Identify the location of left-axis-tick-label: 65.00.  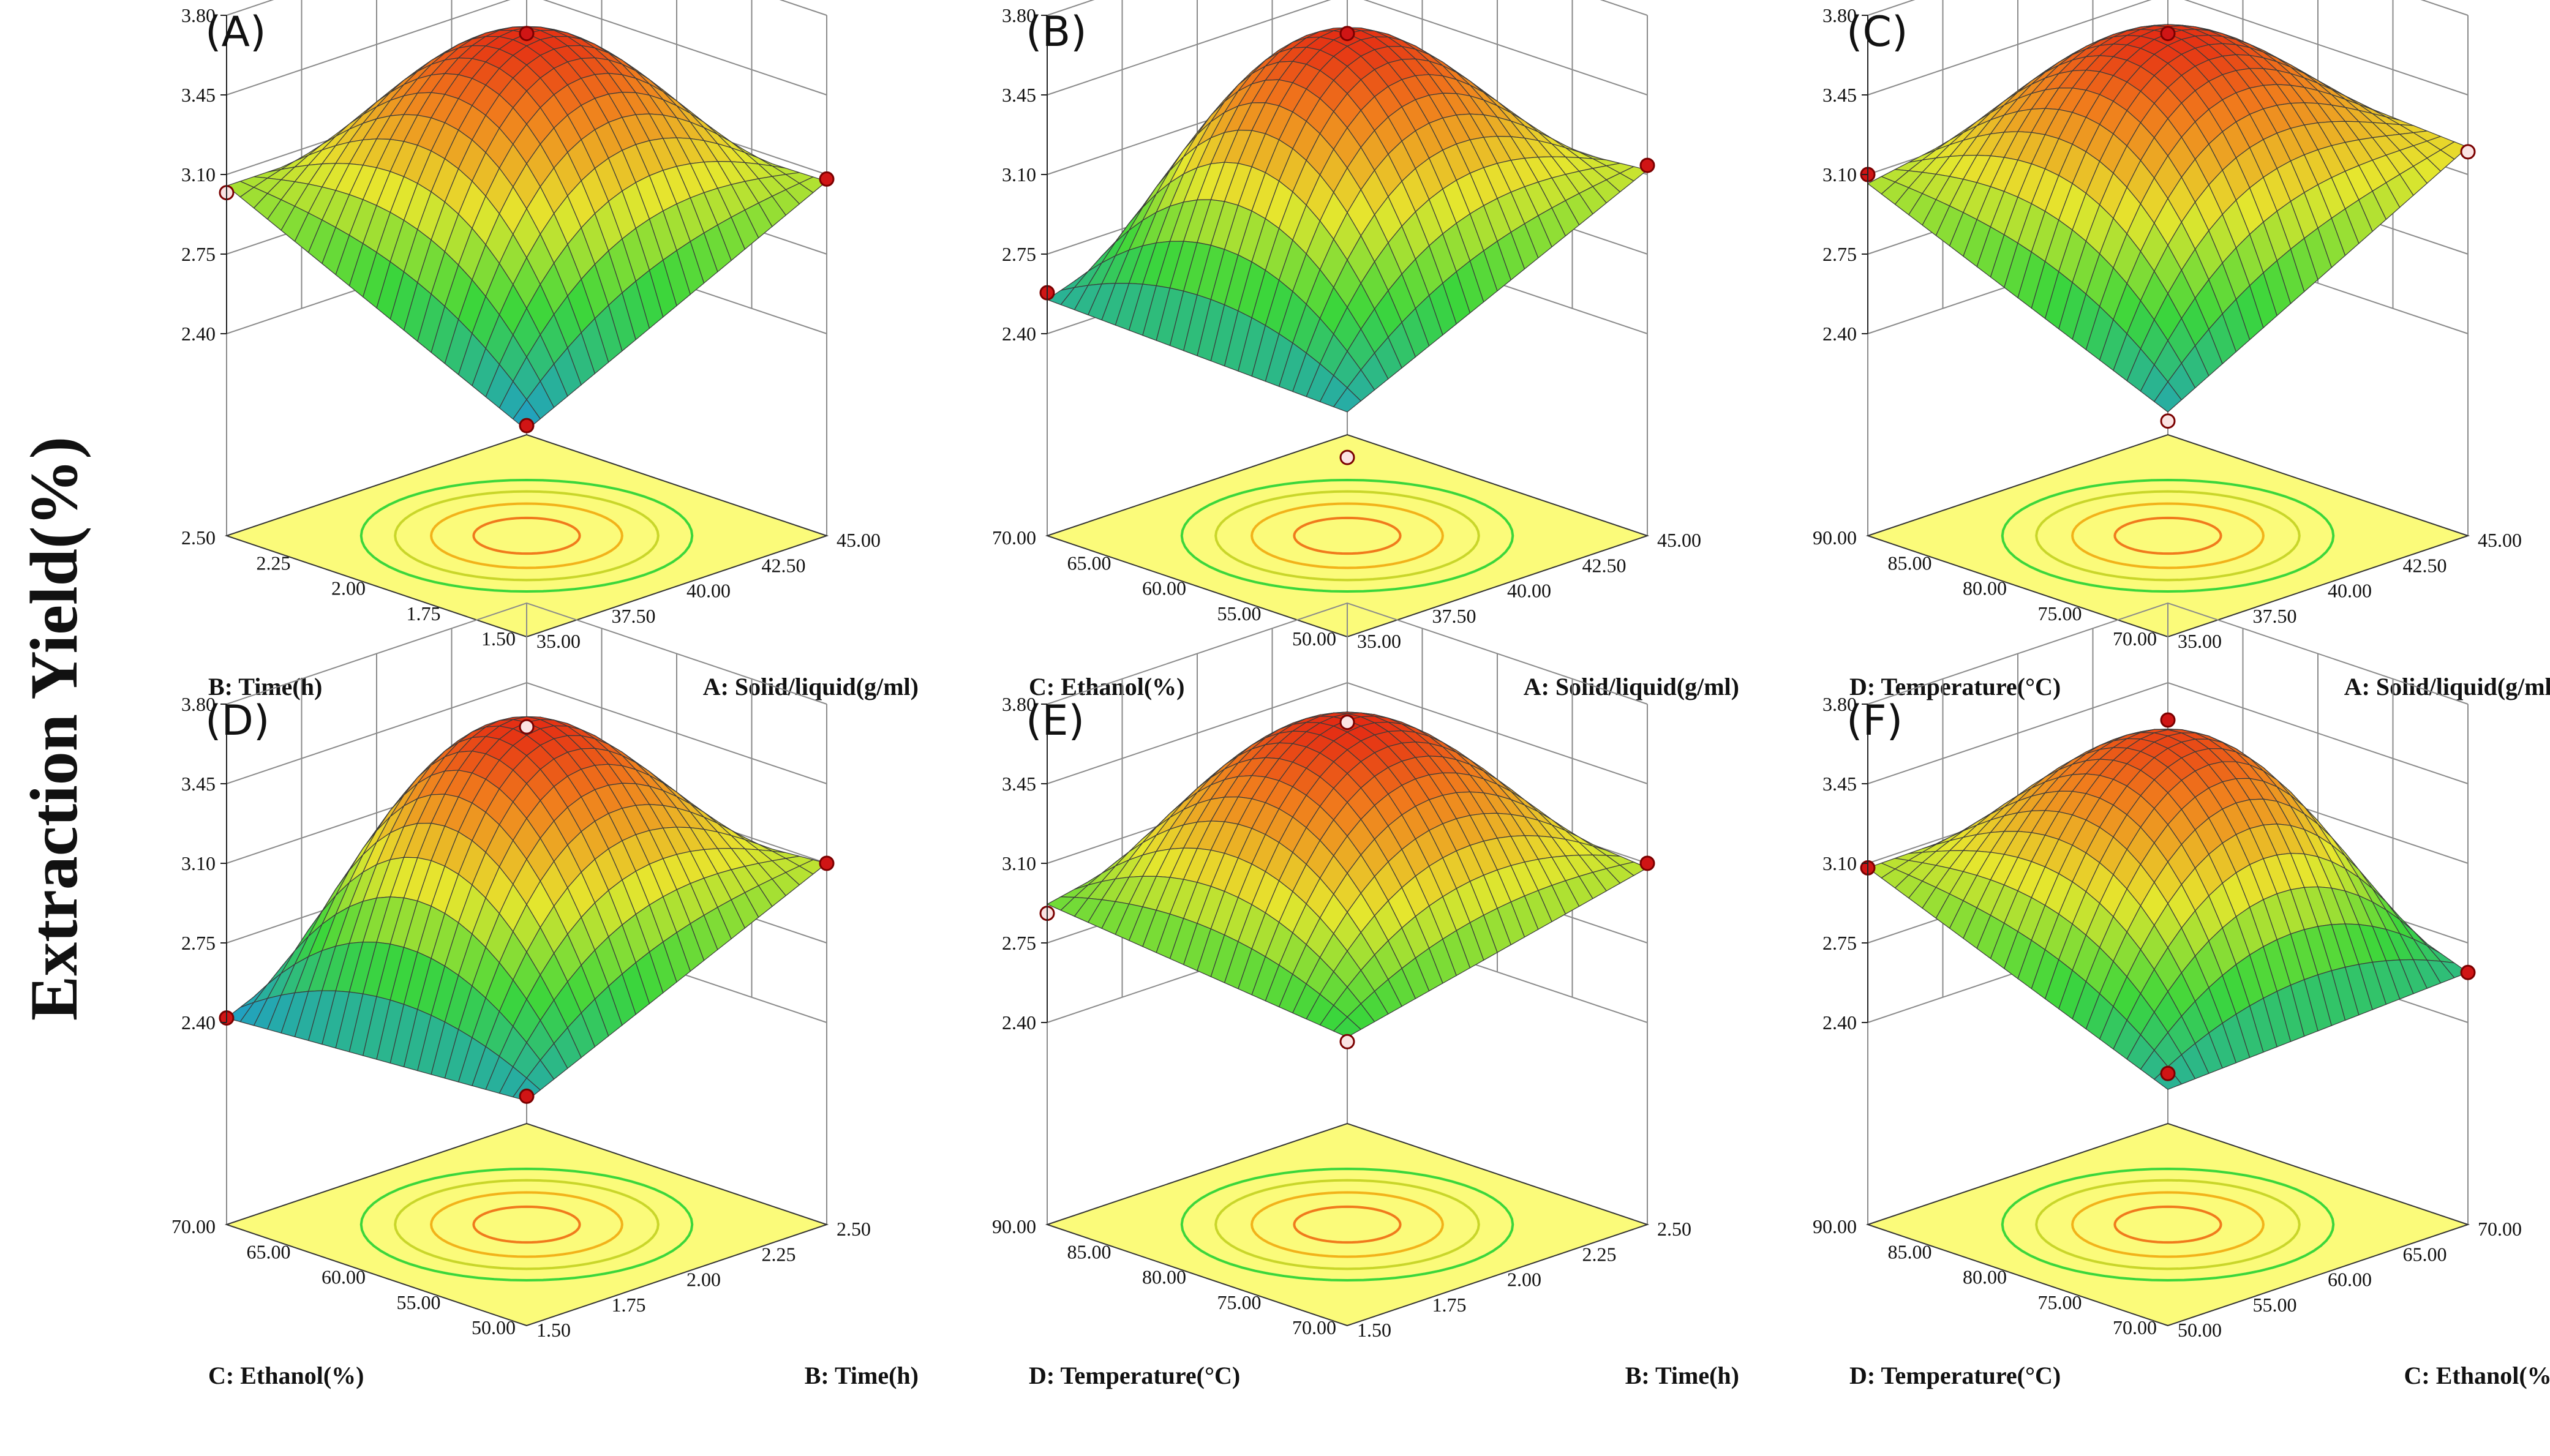
(269, 1251).